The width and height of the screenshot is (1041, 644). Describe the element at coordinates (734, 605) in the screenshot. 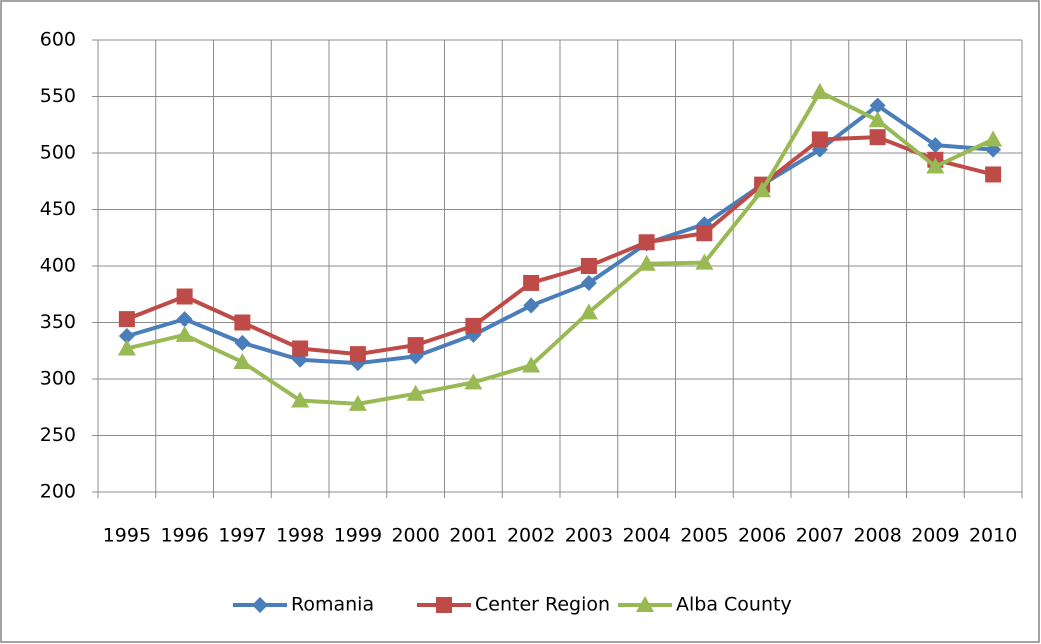

I see `legend-label: Alba County` at that location.